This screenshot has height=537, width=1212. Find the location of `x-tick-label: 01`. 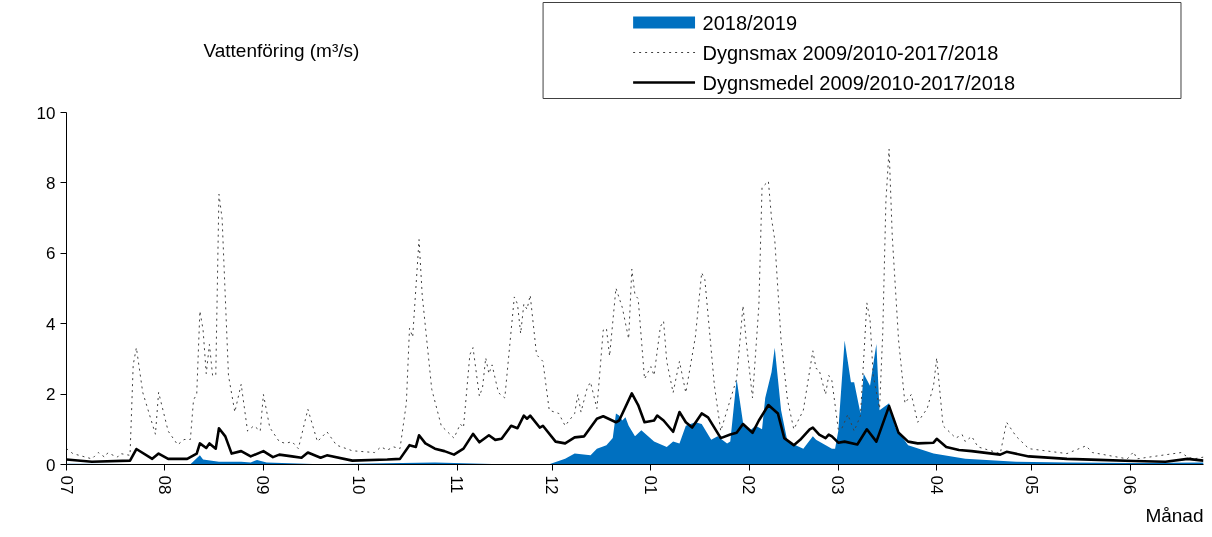

x-tick-label: 01 is located at coordinates (650, 485).